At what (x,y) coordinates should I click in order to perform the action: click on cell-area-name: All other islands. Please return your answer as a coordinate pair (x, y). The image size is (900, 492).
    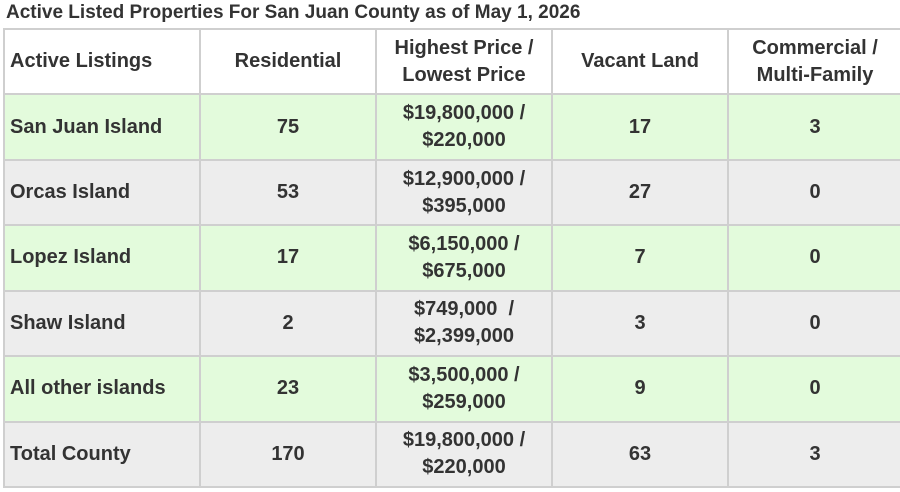
    Looking at the image, I should click on (102, 389).